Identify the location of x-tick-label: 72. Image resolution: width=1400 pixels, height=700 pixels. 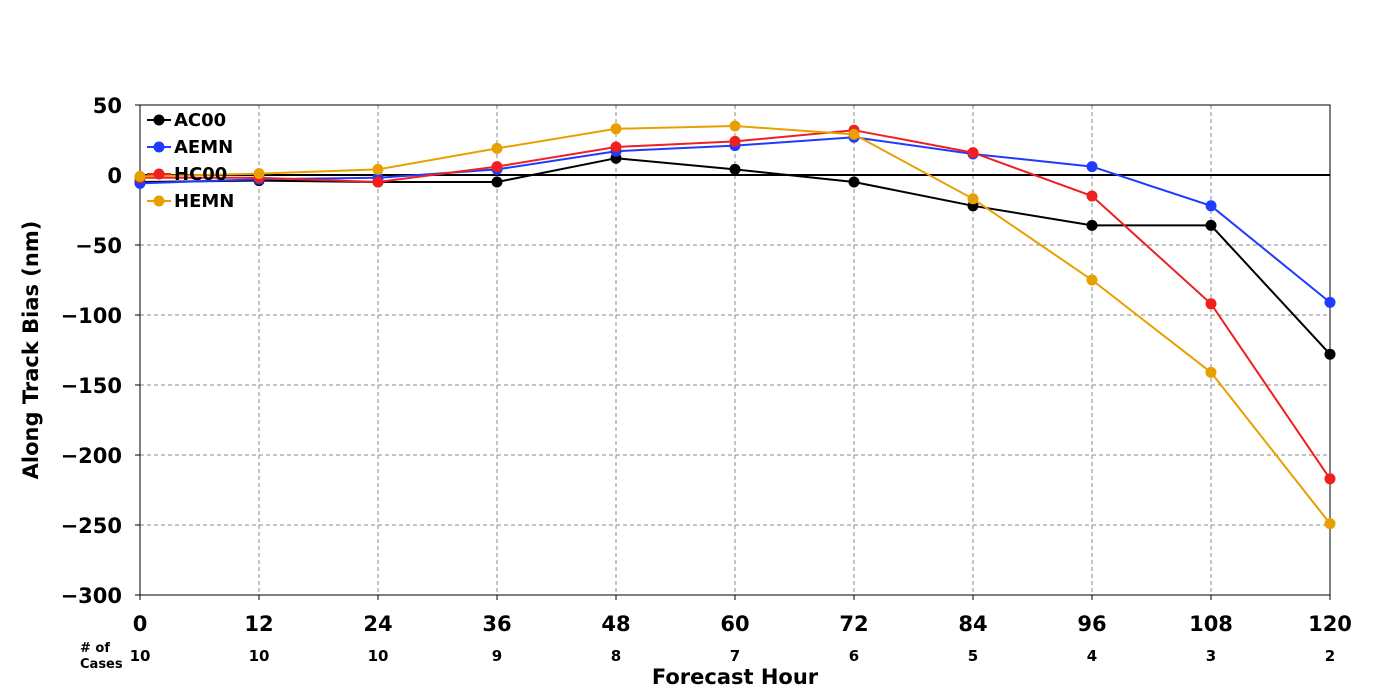
(853, 624).